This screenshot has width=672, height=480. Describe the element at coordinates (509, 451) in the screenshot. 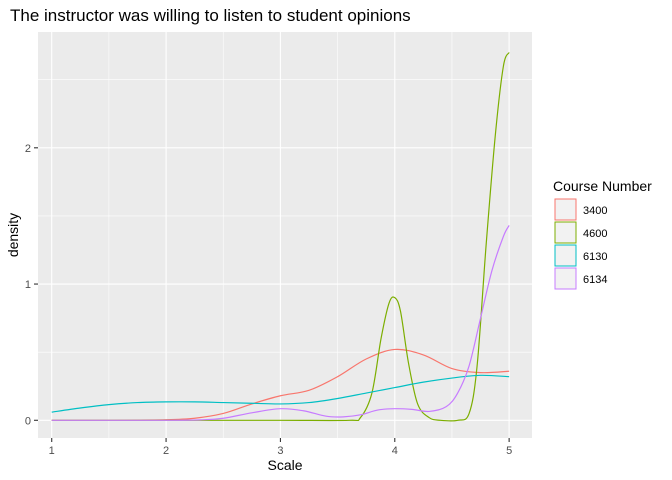

I see `x-tick-label: 5` at that location.